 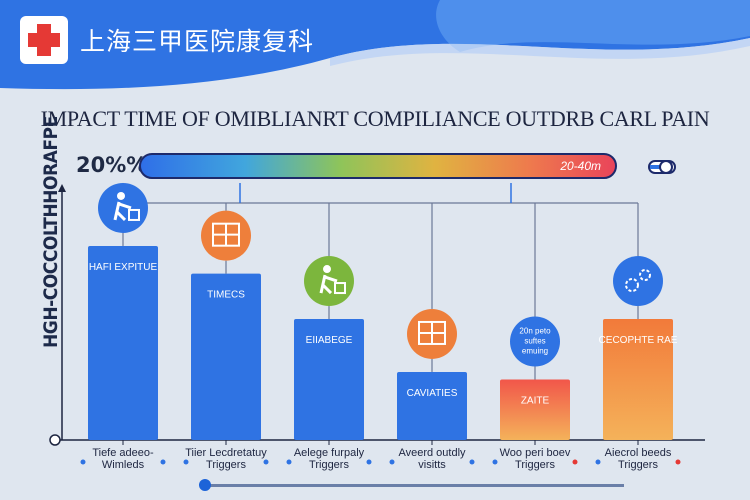 I want to click on range-label: 20-40m, so click(x=580, y=166).